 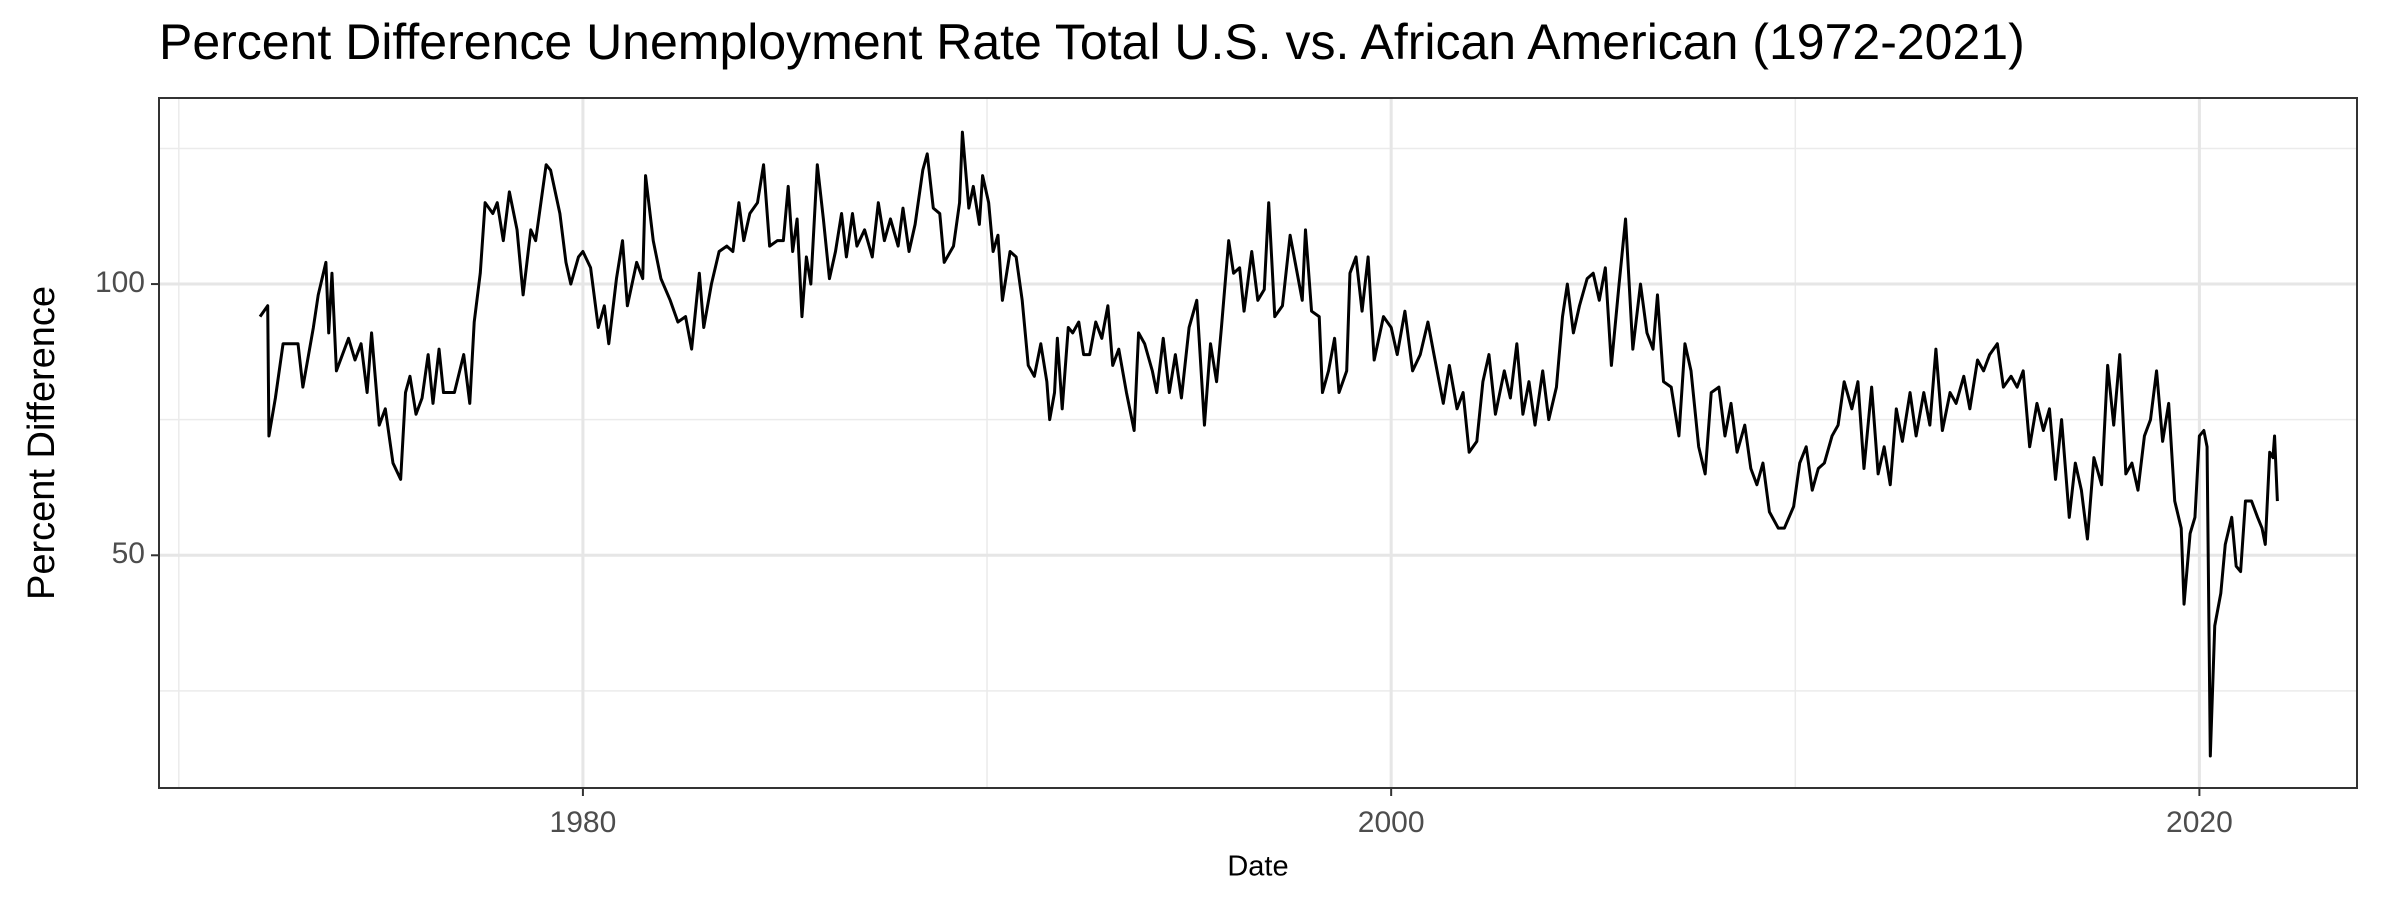 I want to click on x-tick-label: 2020, so click(x=2199, y=822).